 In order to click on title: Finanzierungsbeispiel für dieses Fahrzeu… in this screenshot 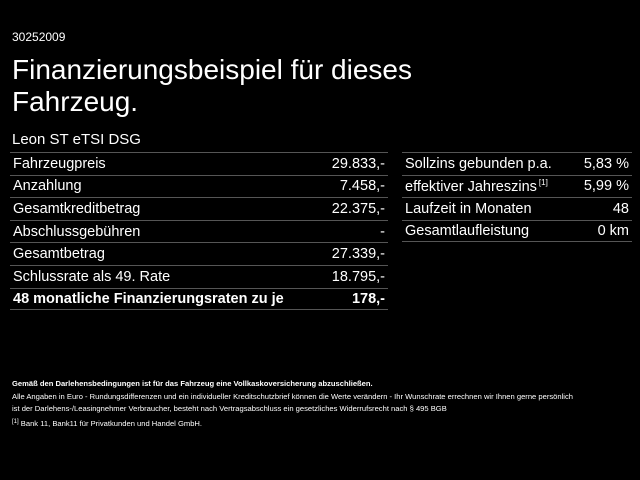, I will do `click(212, 86)`.